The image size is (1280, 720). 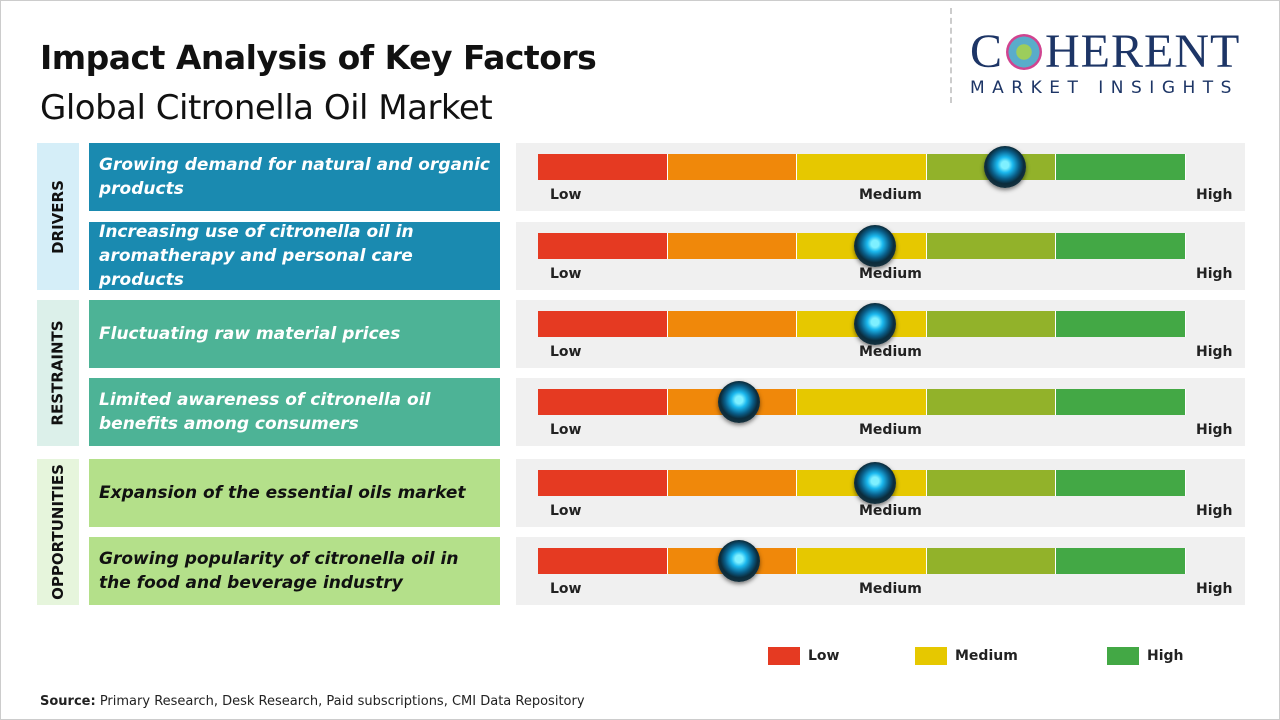 I want to click on category-name: OPPORTUNITIES, so click(x=58, y=532).